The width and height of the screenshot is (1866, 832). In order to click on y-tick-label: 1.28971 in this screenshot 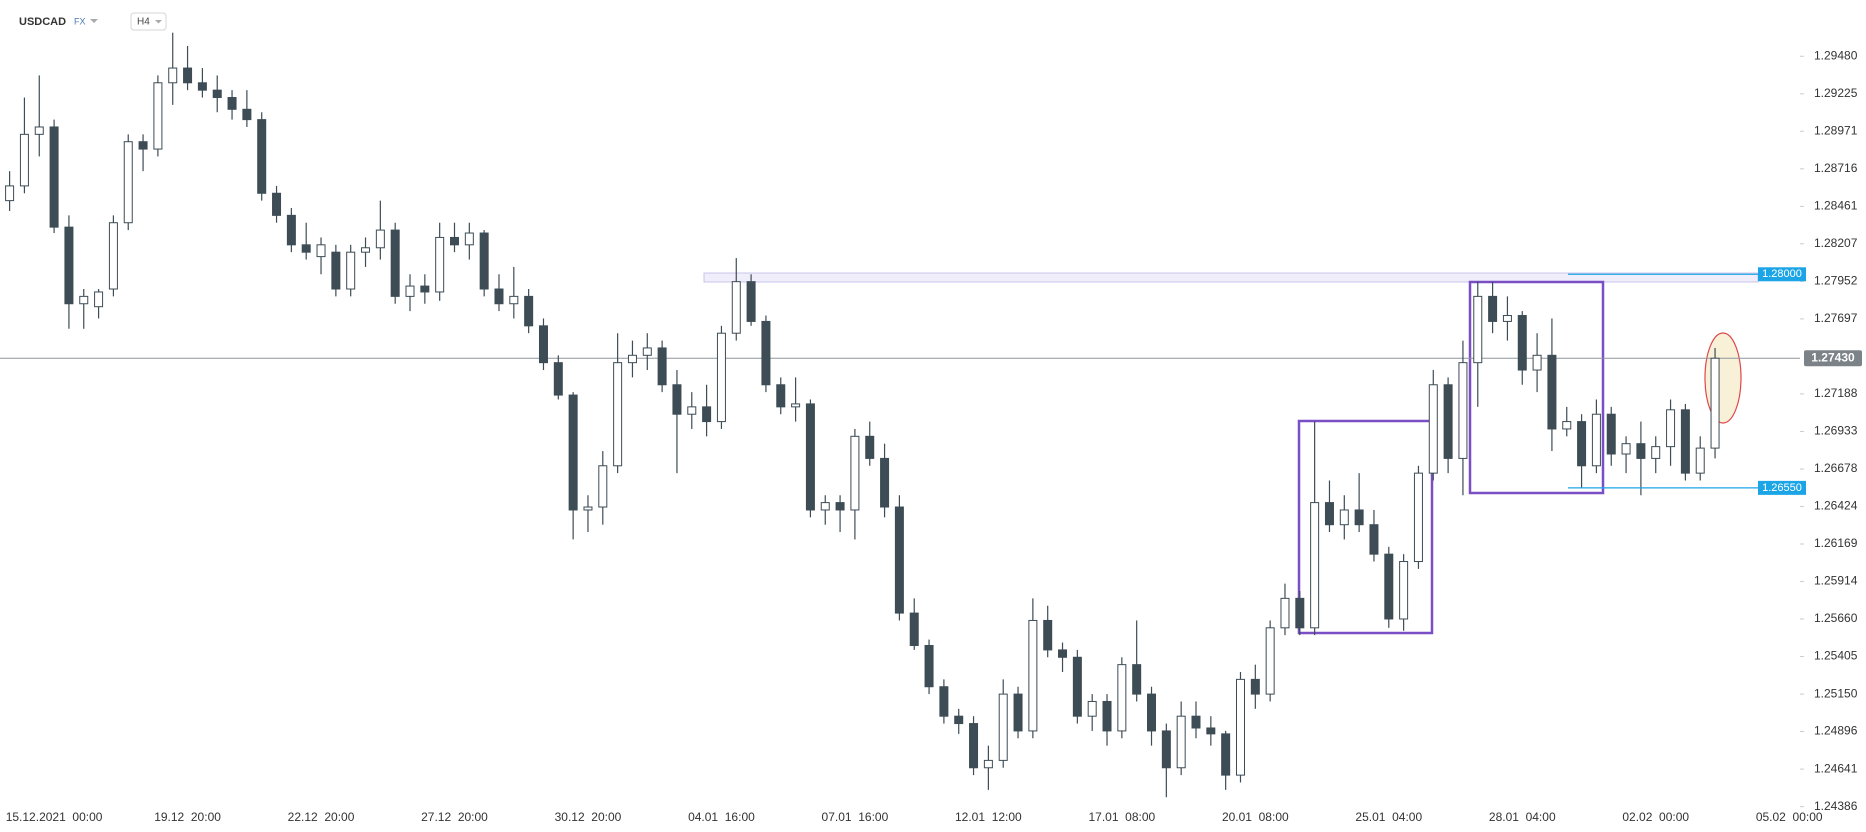, I will do `click(1836, 130)`.